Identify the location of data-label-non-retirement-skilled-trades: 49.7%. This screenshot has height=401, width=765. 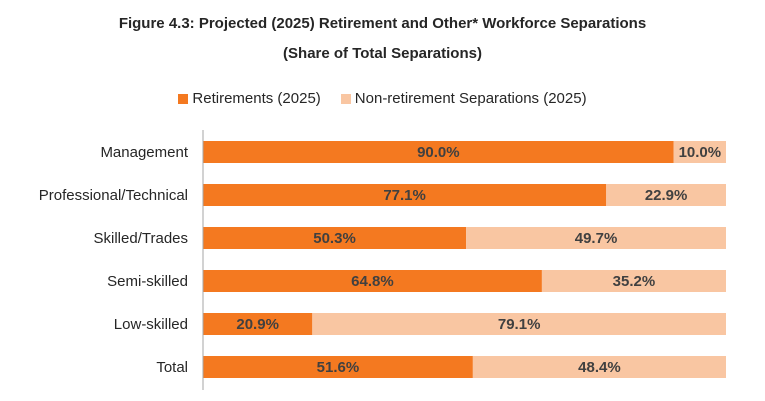
(596, 238).